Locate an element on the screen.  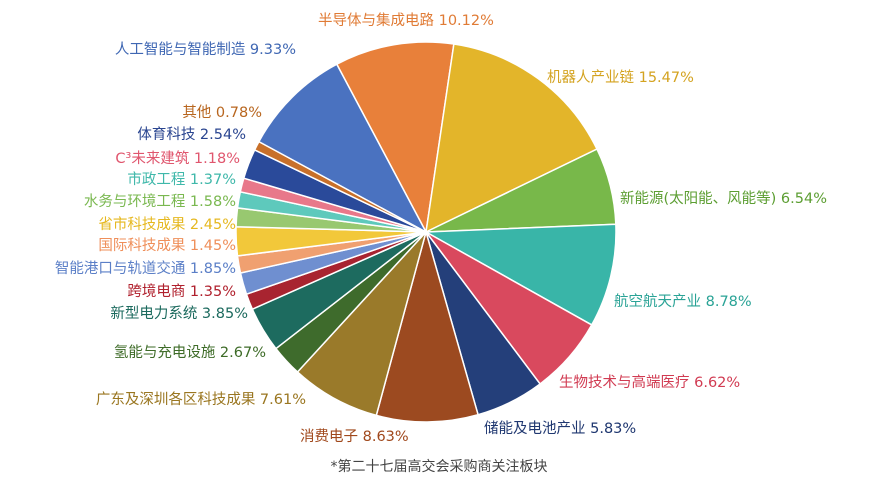
slice-label: 跨境电商 1.35% is located at coordinates (181, 291).